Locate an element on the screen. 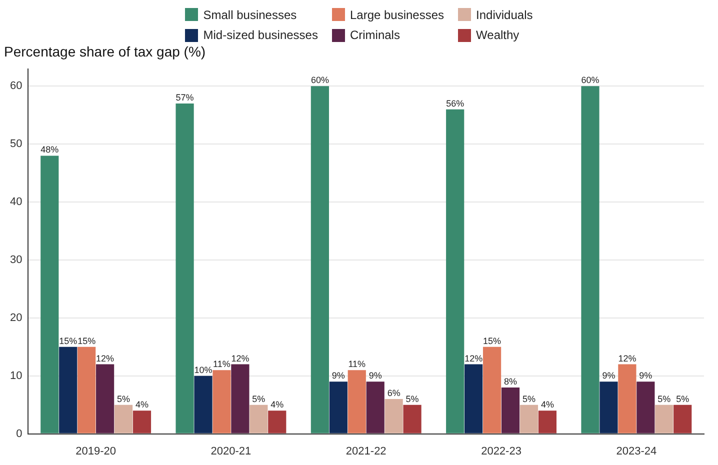 Image resolution: width=718 pixels, height=465 pixels. x-tick-label: 2022-23 is located at coordinates (501, 451).